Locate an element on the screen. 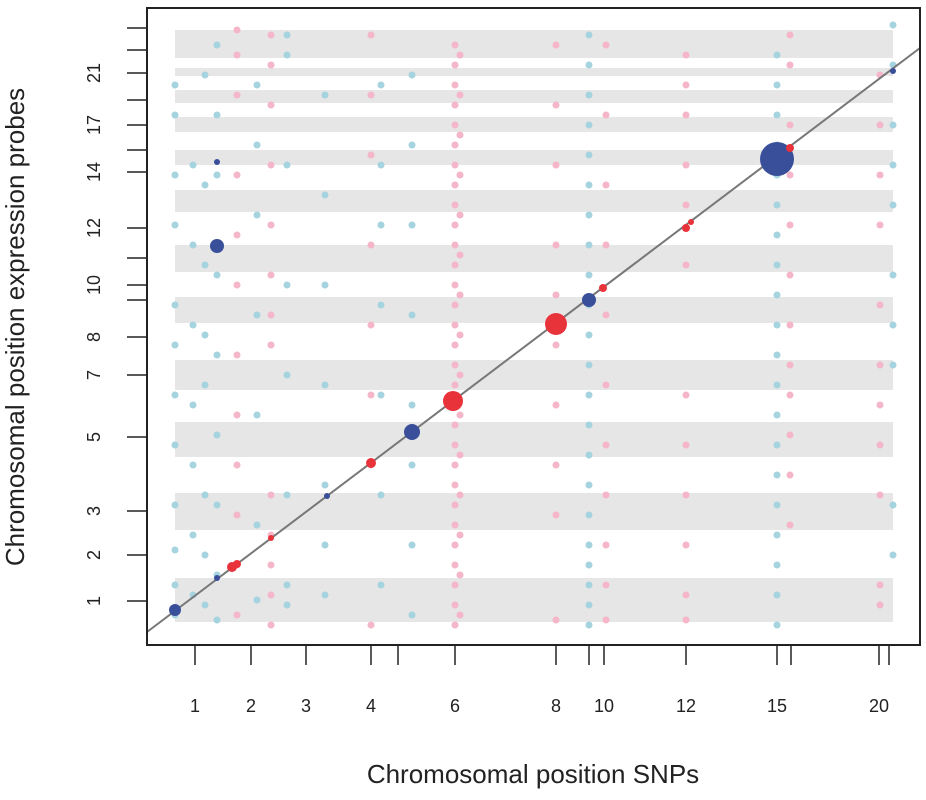 This screenshot has height=800, width=926. x-tick-label: 10 is located at coordinates (604, 706).